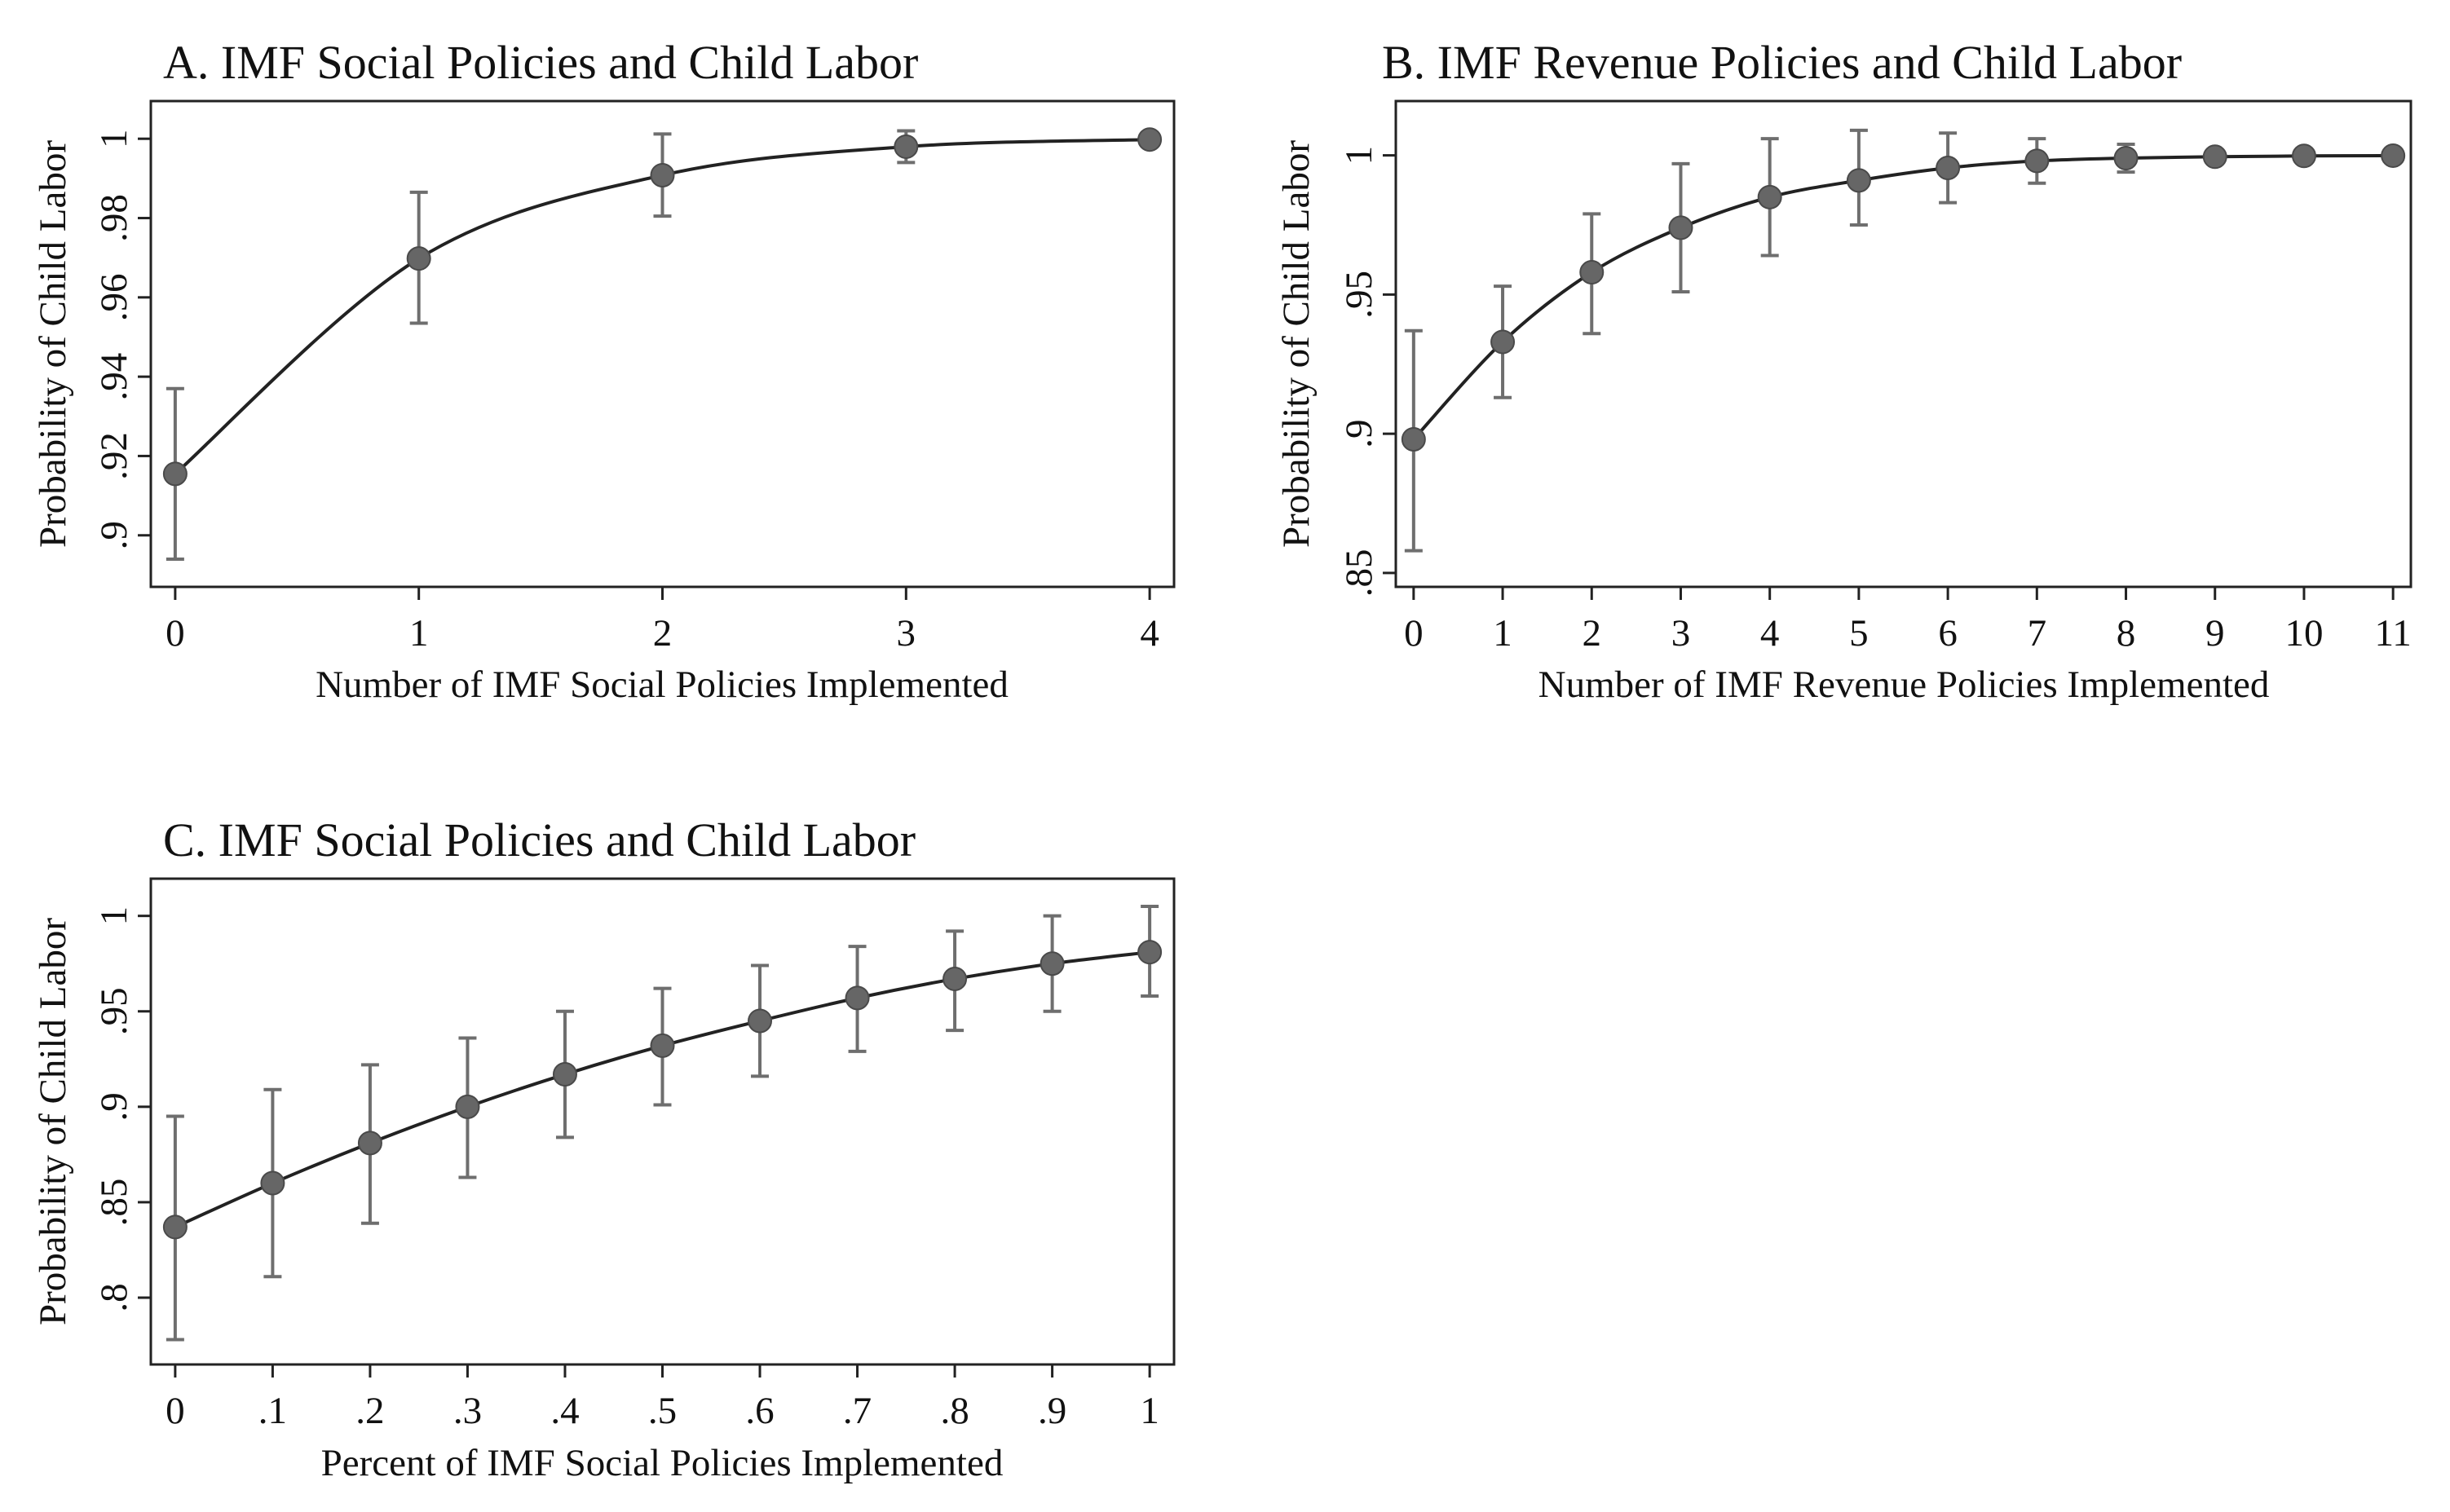 Image resolution: width=2450 pixels, height=1512 pixels. Describe the element at coordinates (114, 1203) in the screenshot. I see `panel-c-y-tick-label: .85` at that location.